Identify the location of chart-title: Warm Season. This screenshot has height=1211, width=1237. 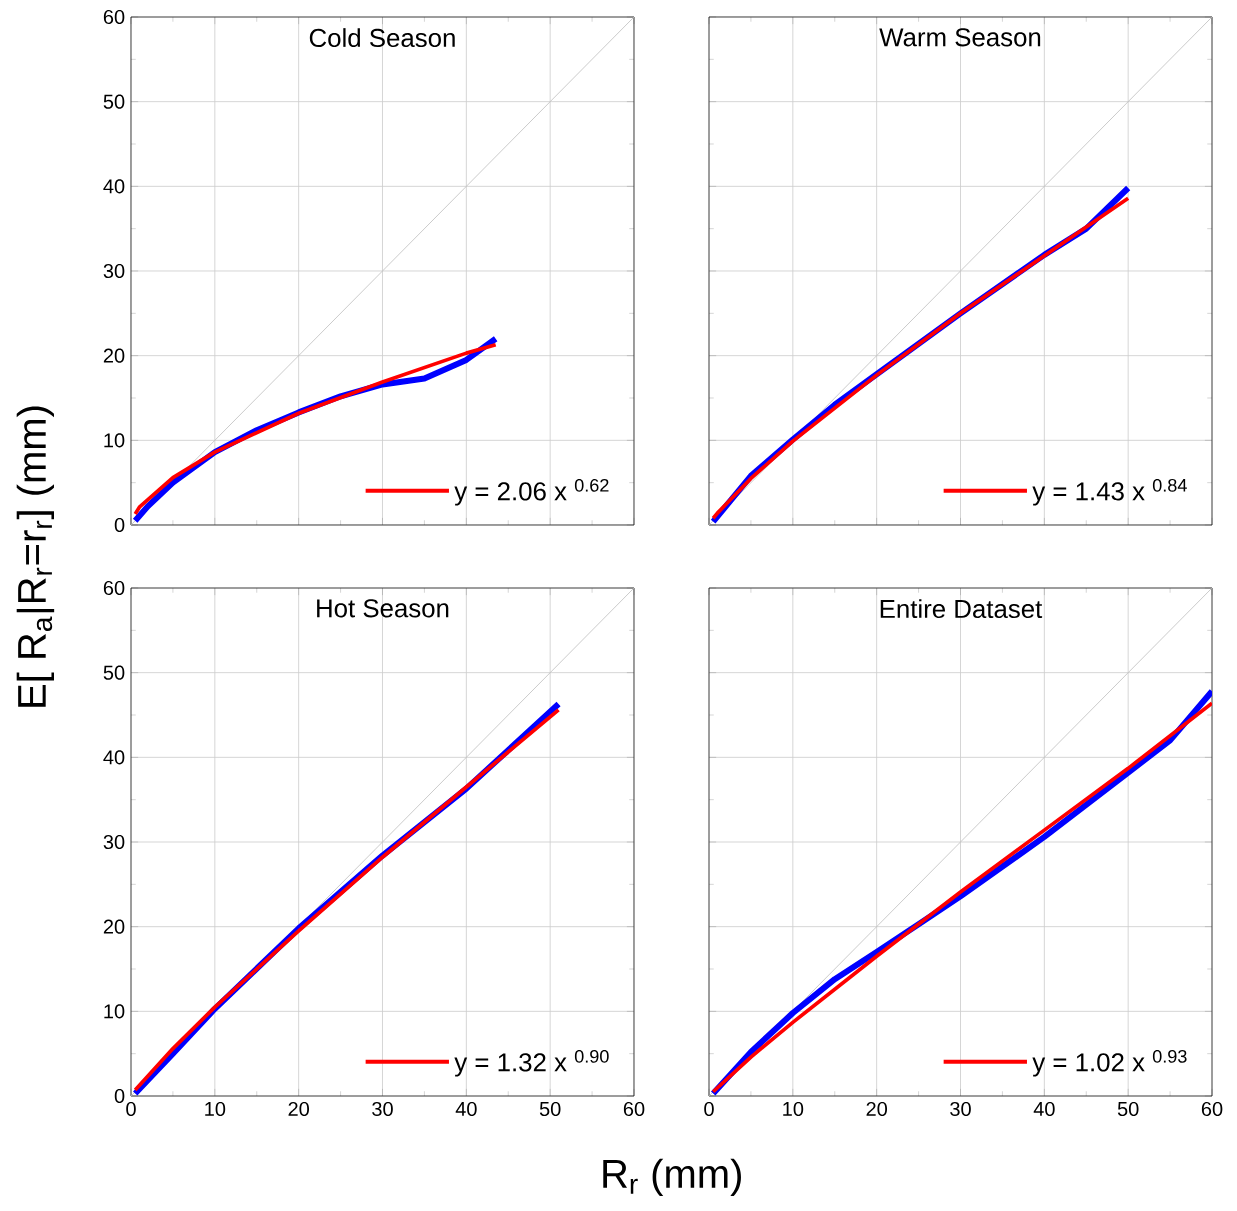
(960, 37).